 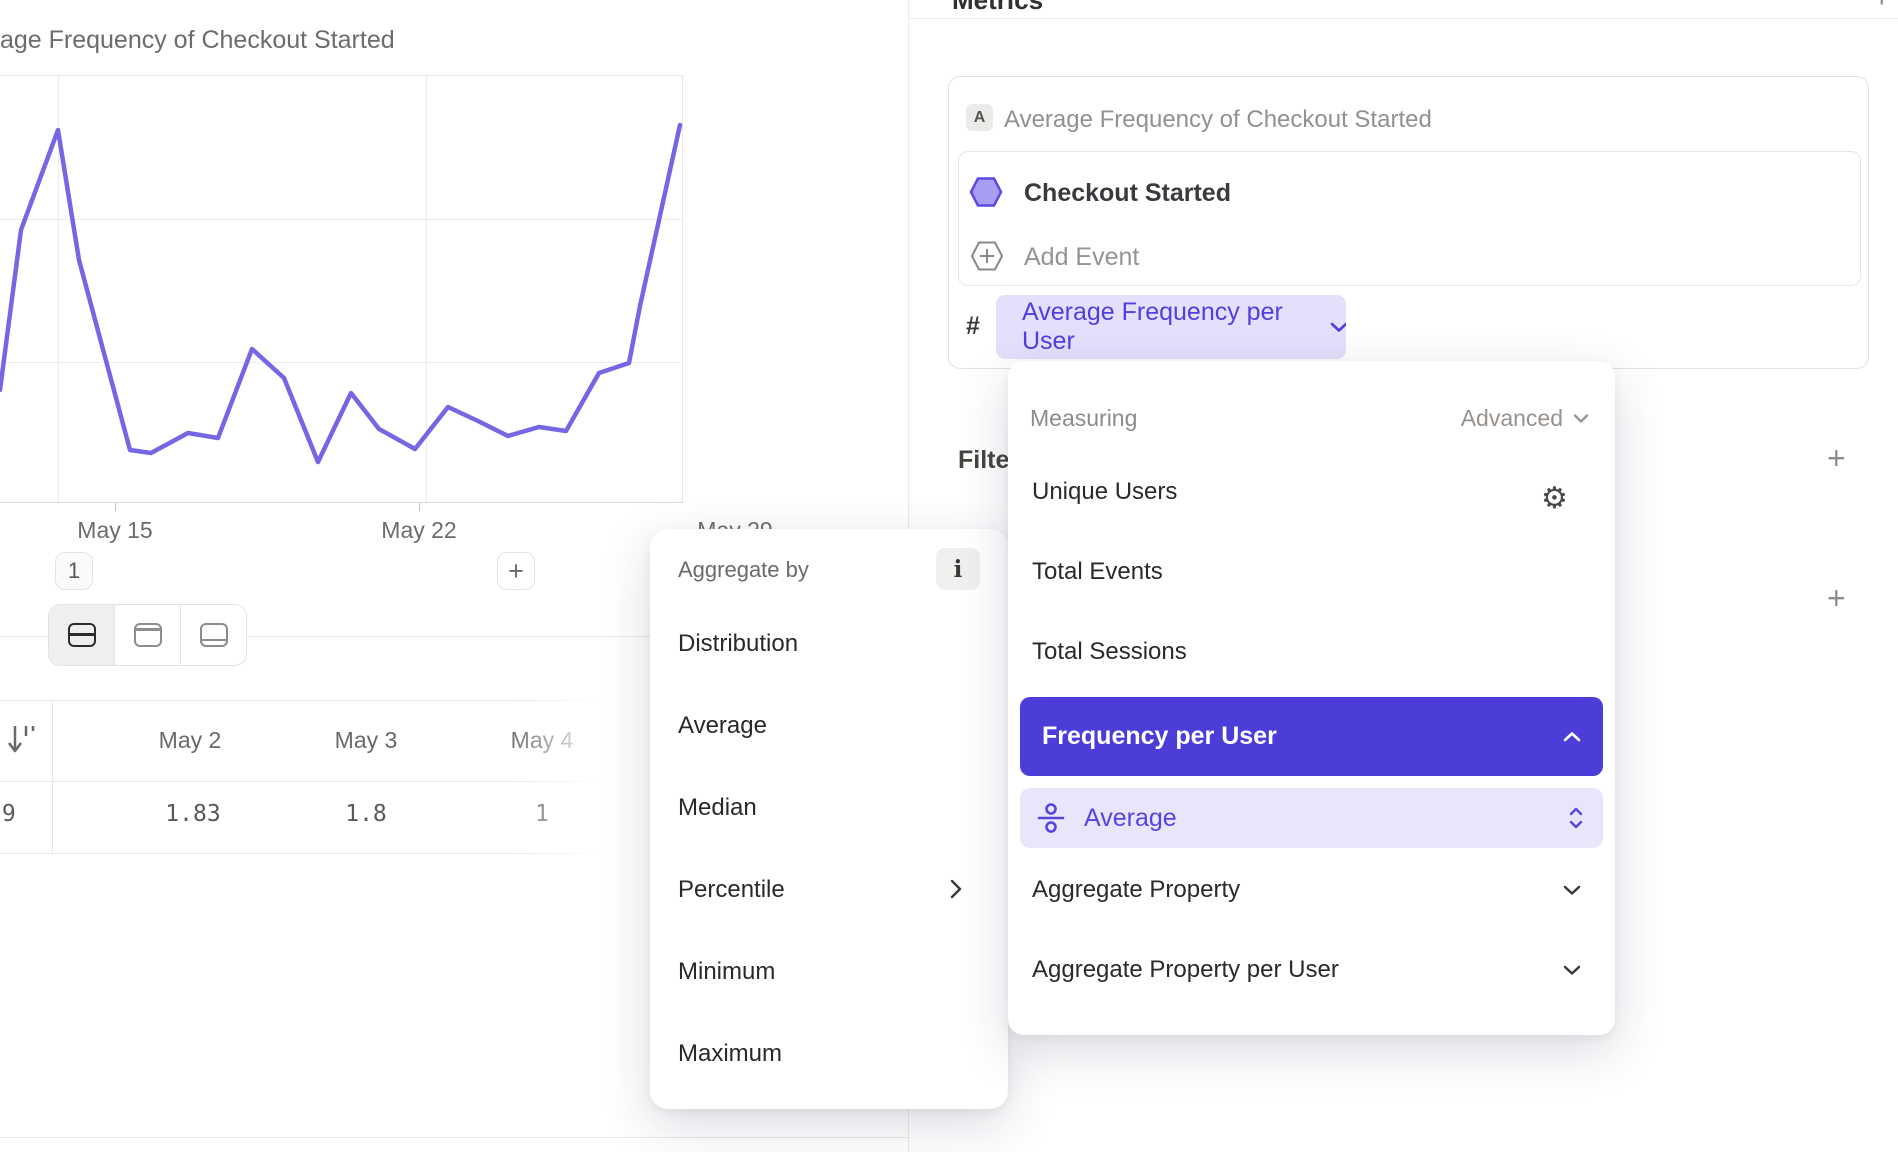 I want to click on menu-item-average-aggregation: Average, so click(x=1311, y=818).